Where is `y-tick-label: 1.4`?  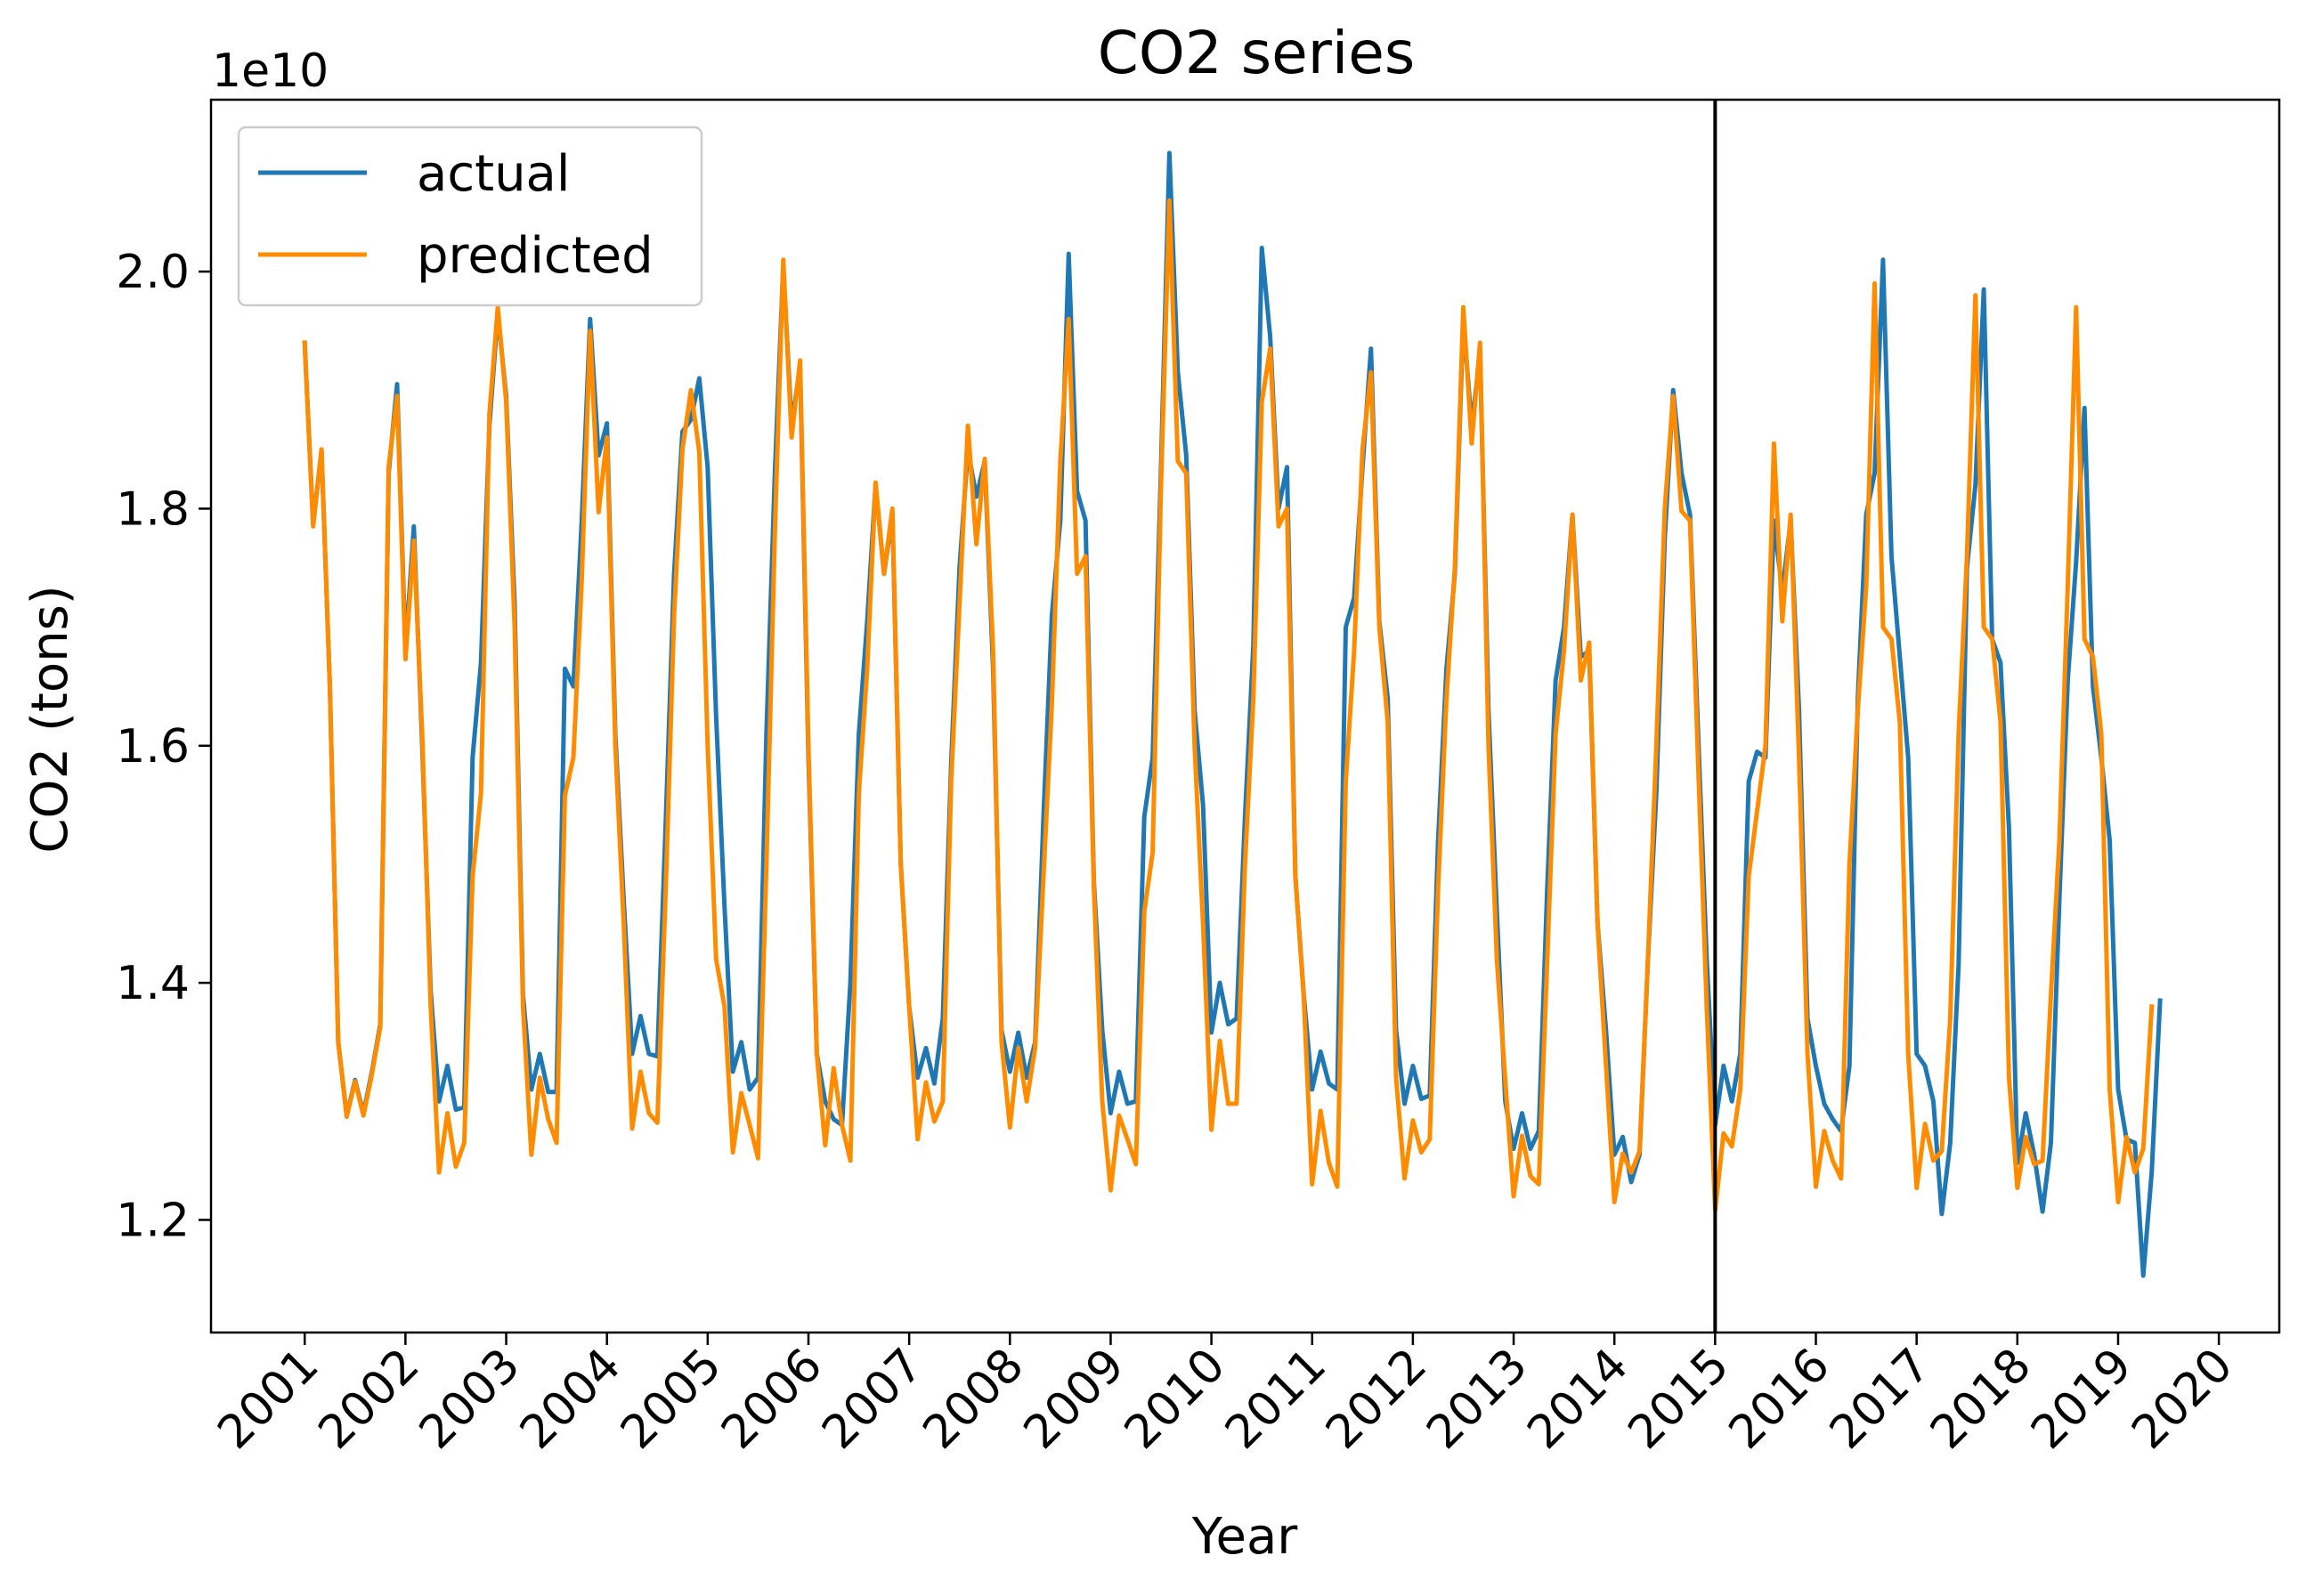
y-tick-label: 1.4 is located at coordinates (153, 983).